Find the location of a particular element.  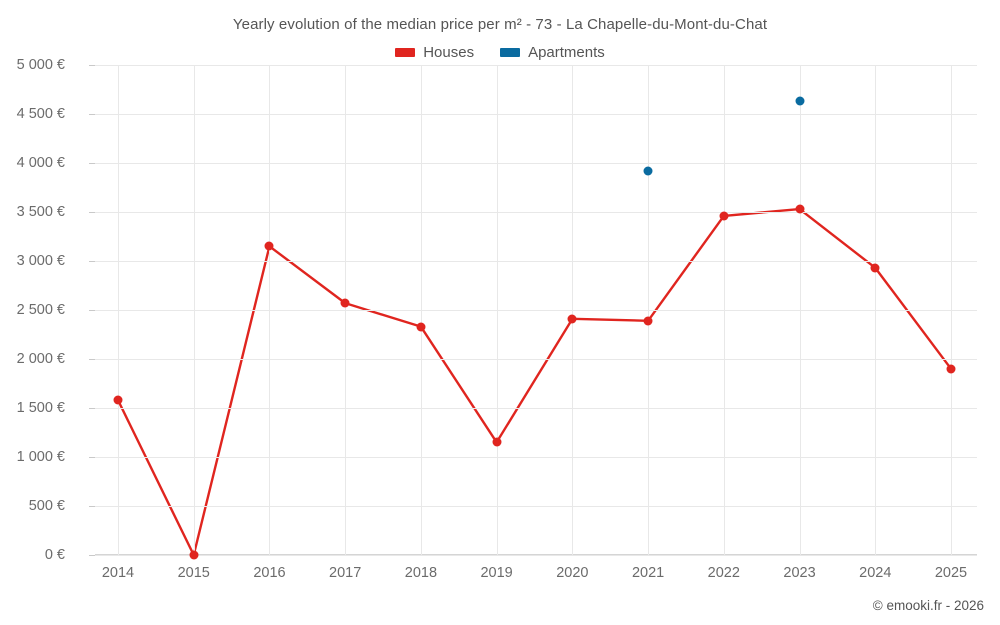

credit-label: © emooki.fr - 2026 is located at coordinates (928, 605).